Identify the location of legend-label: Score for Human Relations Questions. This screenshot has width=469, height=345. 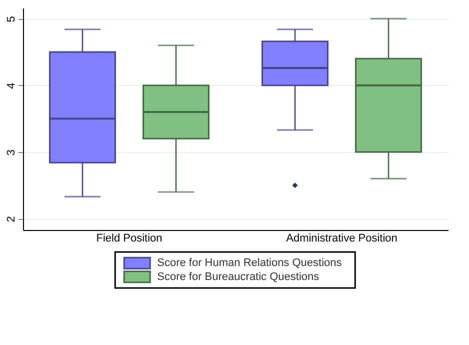
(249, 263).